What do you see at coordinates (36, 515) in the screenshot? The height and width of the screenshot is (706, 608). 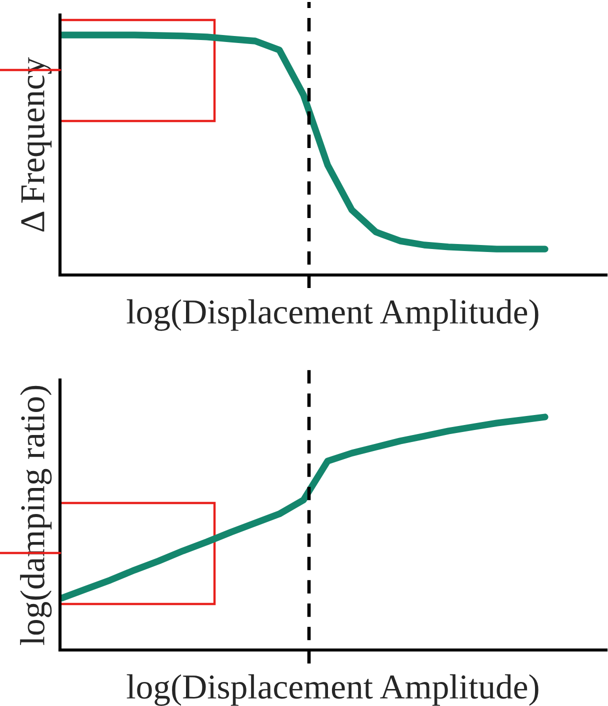 I see `y-axis-title: log(damping ratio)` at bounding box center [36, 515].